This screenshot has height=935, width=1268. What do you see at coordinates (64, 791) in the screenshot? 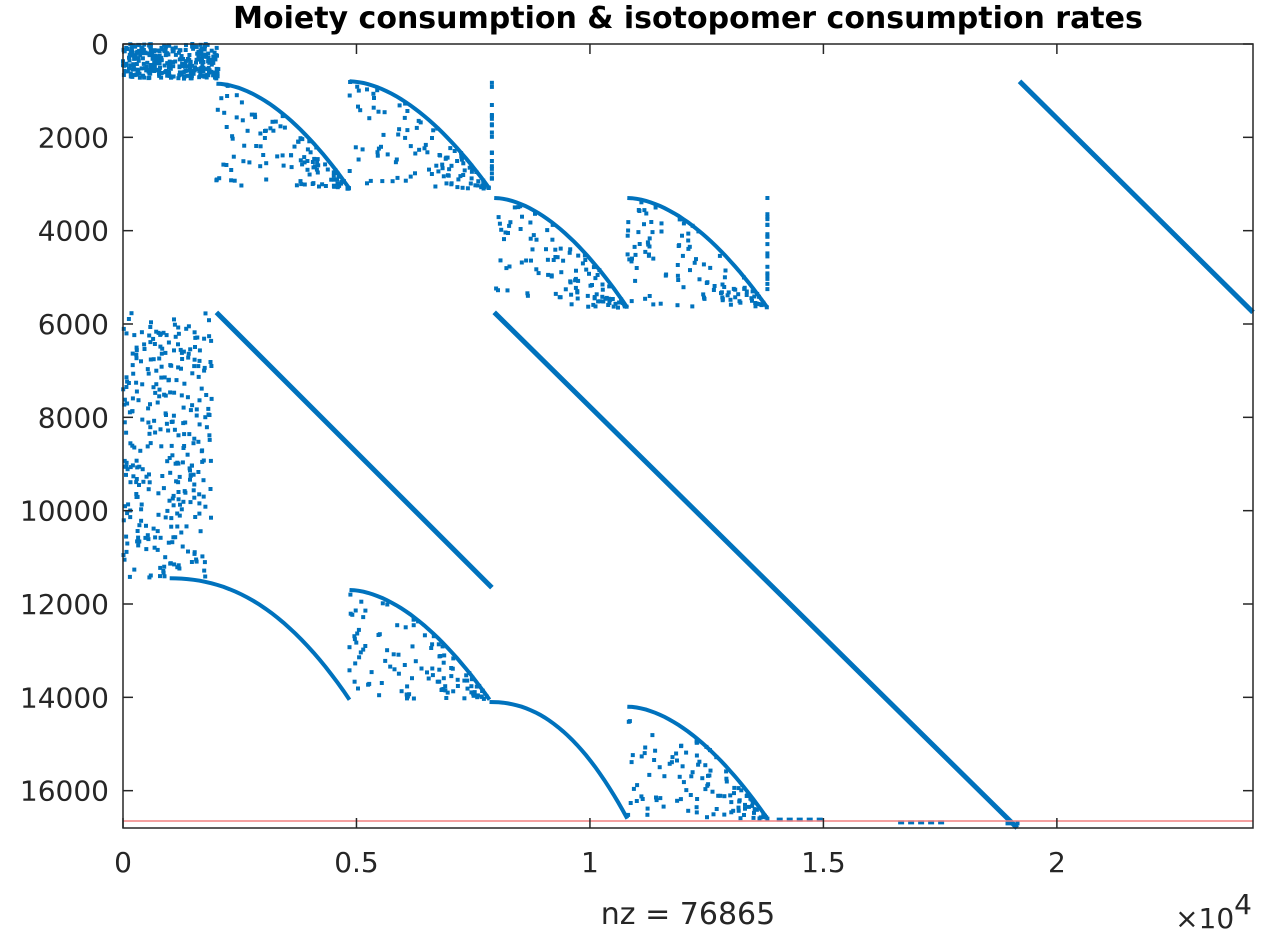
I see `y-tick-label: 16000` at bounding box center [64, 791].